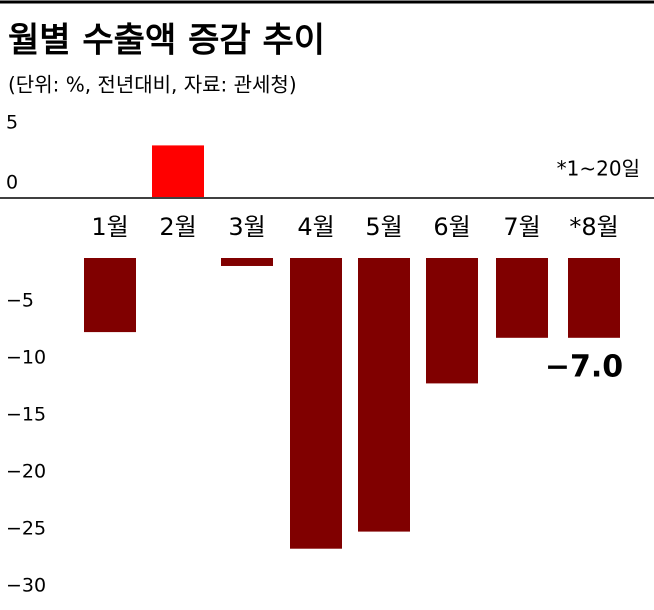  Describe the element at coordinates (12, 183) in the screenshot. I see `y-tick-label: 0` at that location.